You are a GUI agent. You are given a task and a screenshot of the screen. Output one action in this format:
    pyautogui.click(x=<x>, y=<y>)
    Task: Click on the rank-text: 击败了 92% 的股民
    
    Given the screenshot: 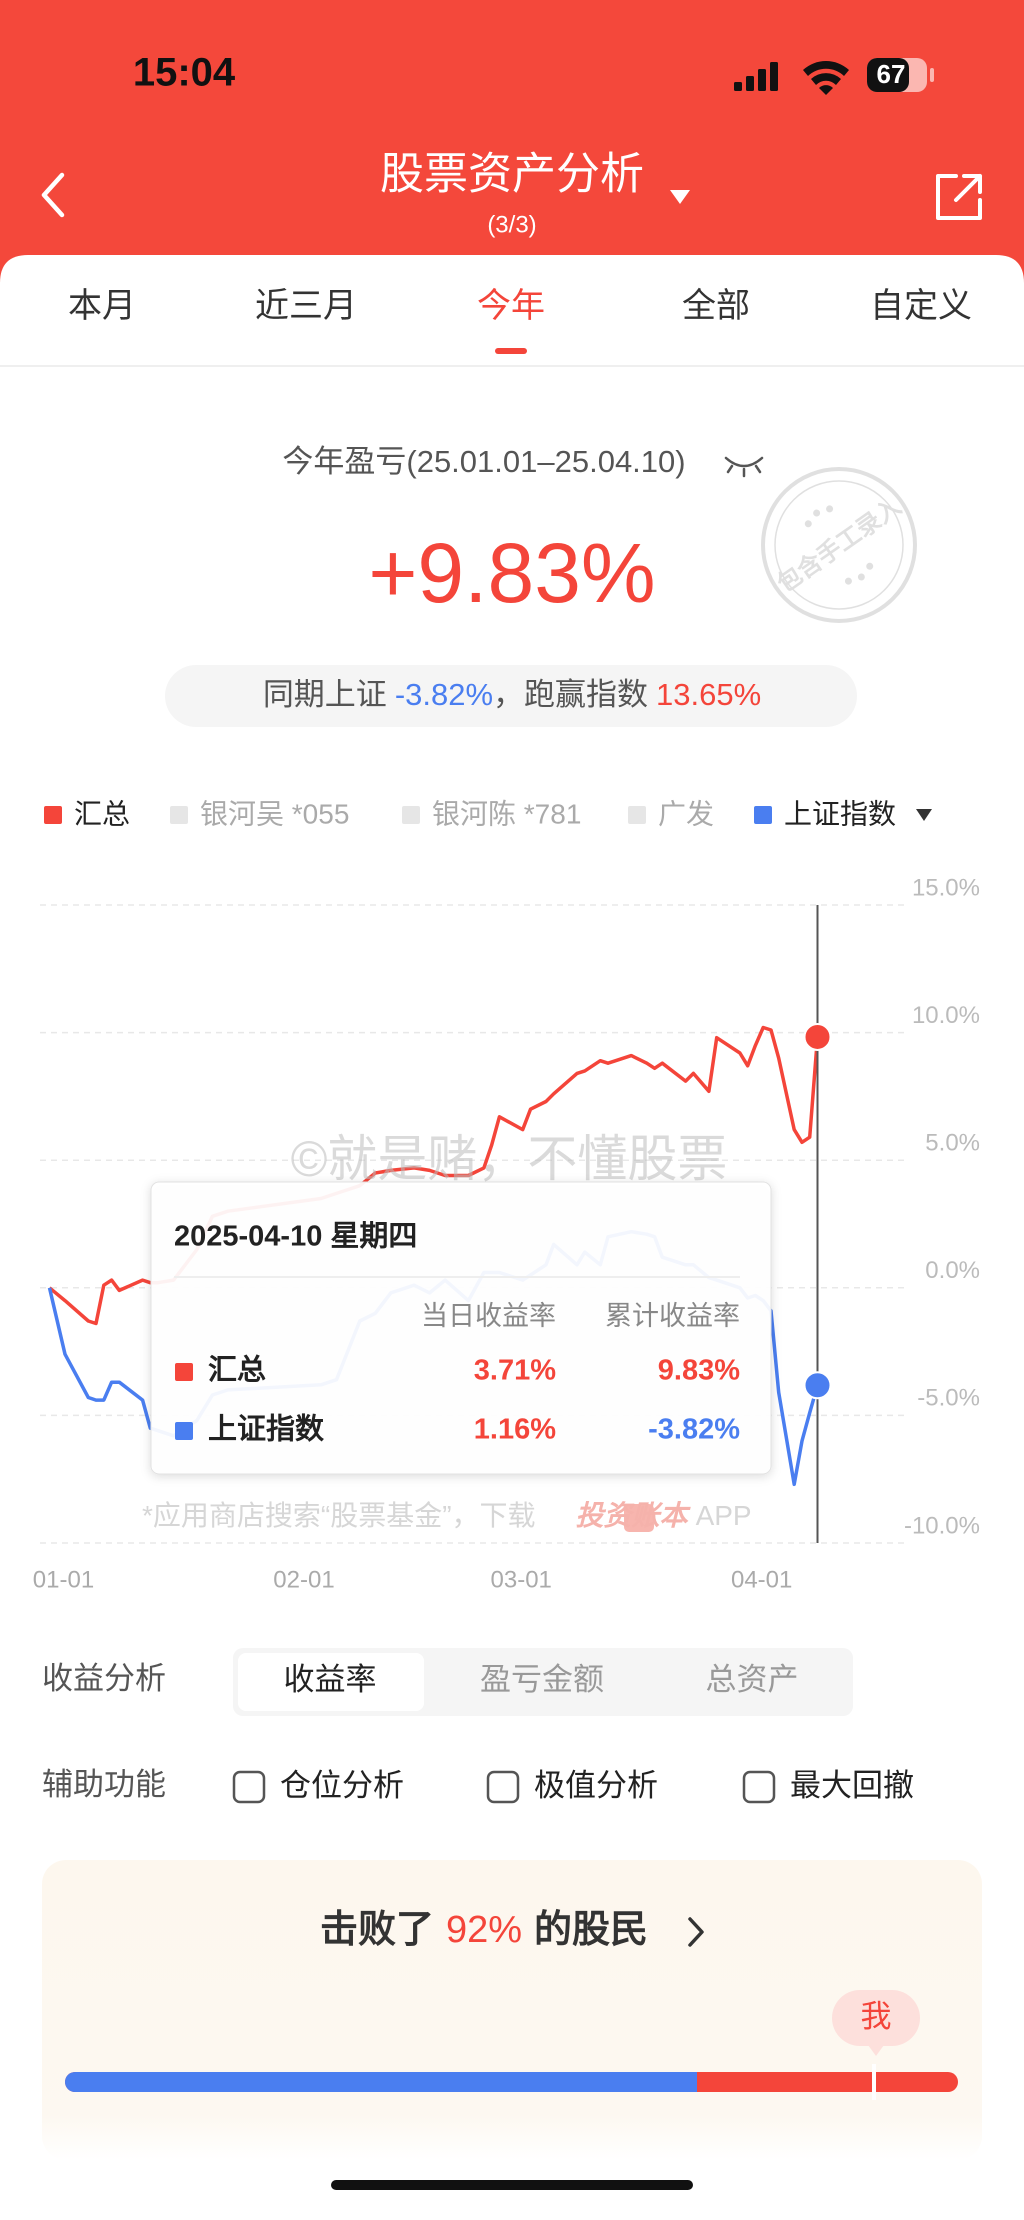 What is the action you would take?
    pyautogui.click(x=484, y=1930)
    